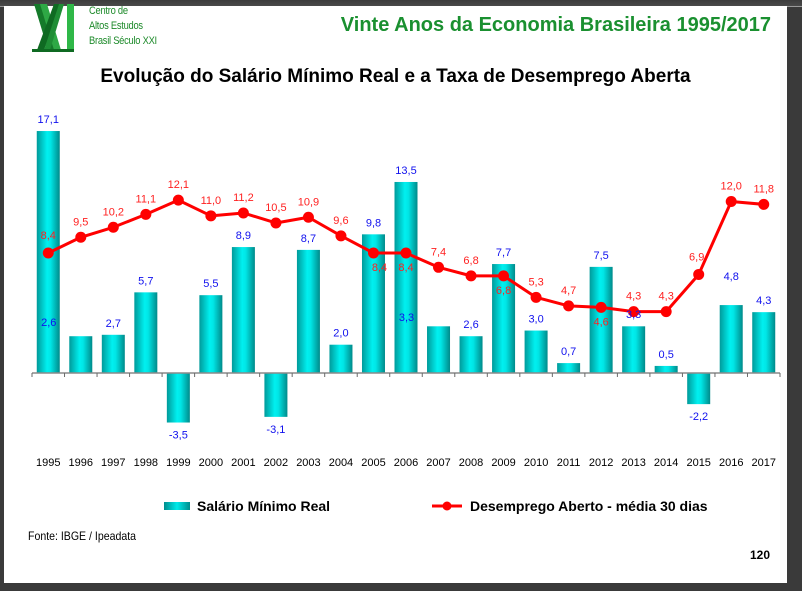 This screenshot has width=802, height=591. Describe the element at coordinates (80, 222) in the screenshot. I see `line-value-label: 9,5` at that location.